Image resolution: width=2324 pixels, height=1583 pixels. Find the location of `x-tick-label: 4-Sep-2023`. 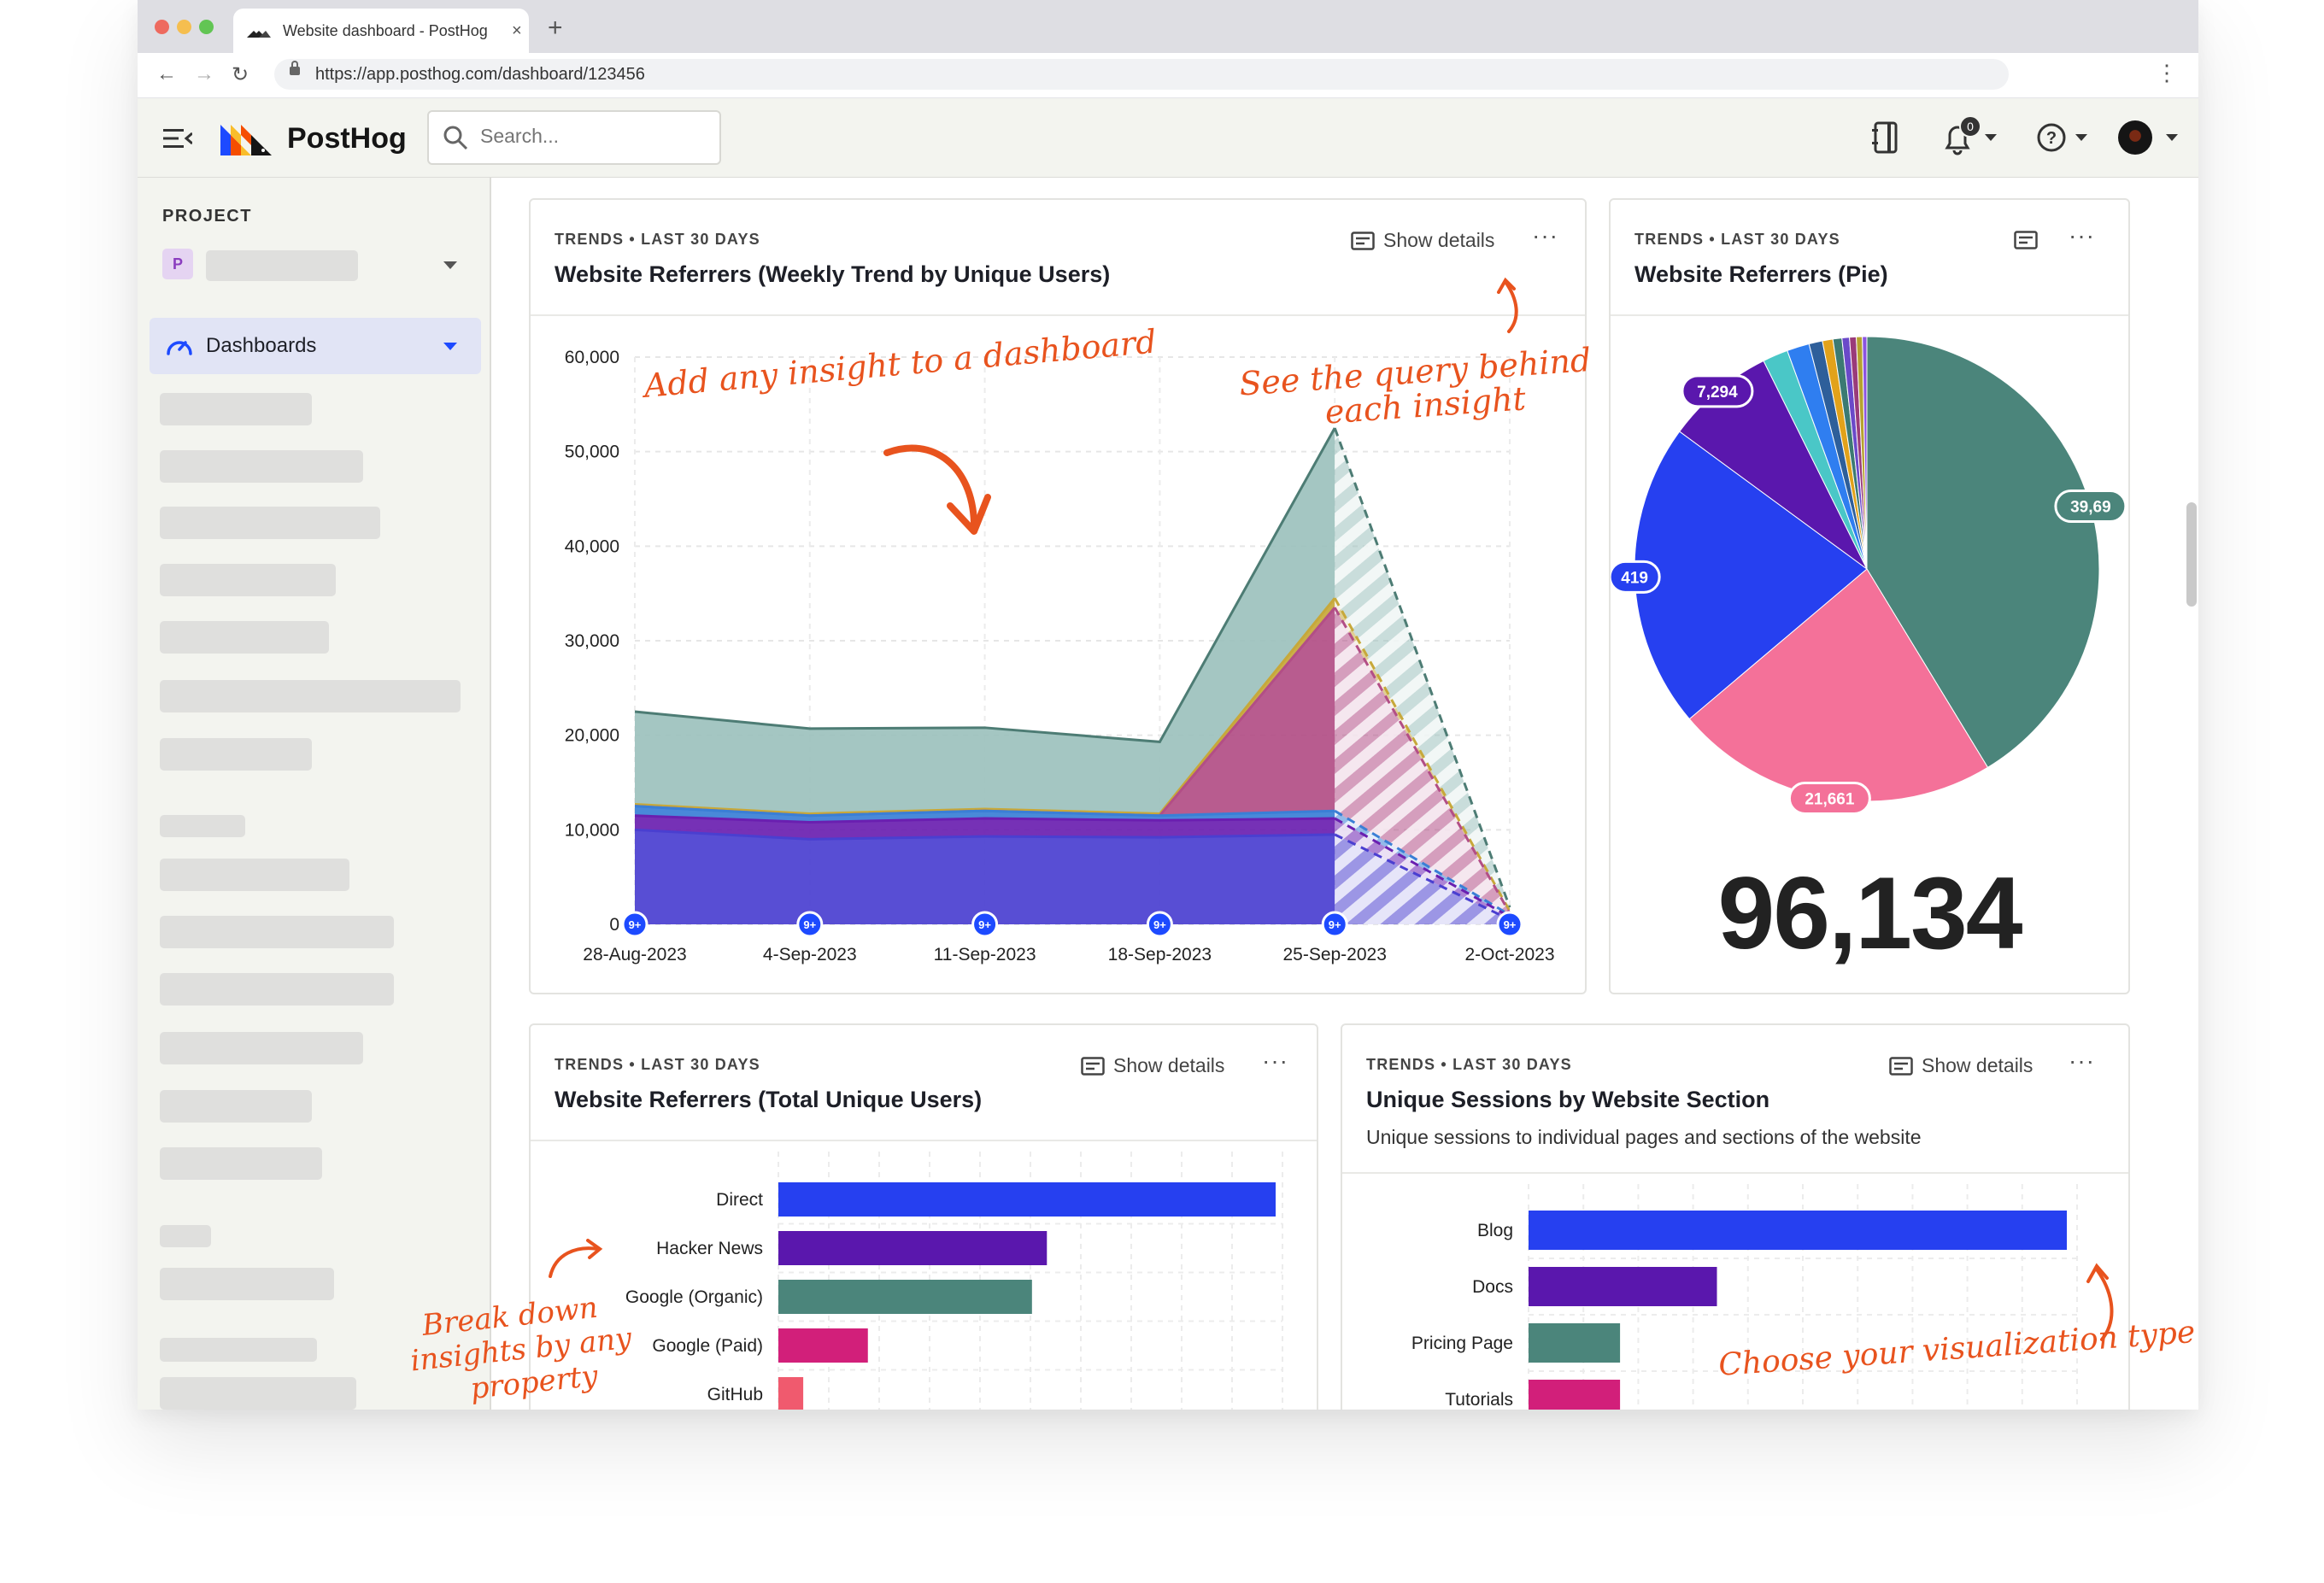

x-tick-label: 4-Sep-2023 is located at coordinates (810, 954).